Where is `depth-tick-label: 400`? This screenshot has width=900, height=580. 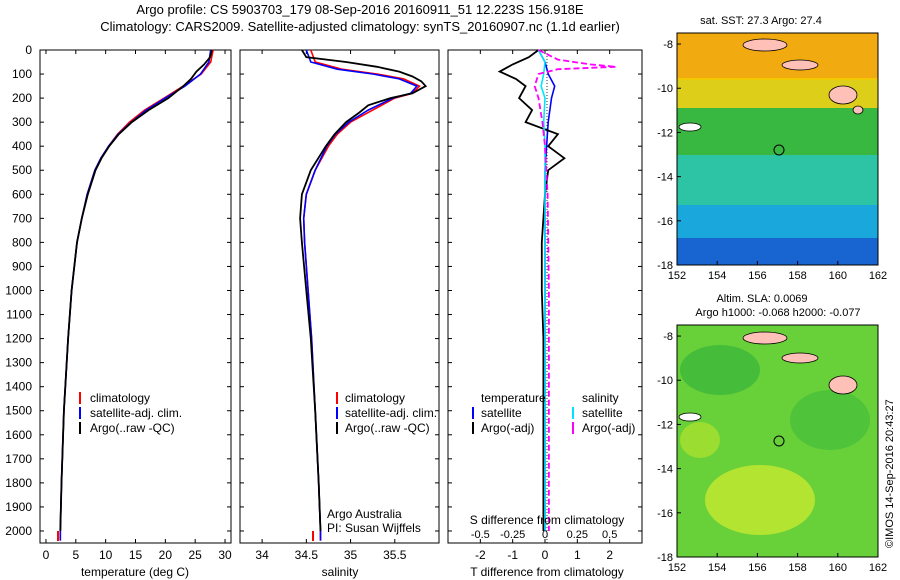 depth-tick-label: 400 is located at coordinates (22, 146).